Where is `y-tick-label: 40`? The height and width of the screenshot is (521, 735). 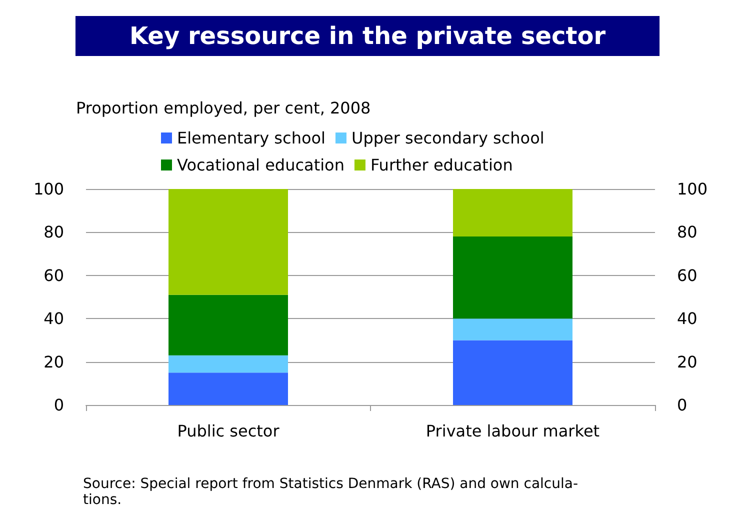 y-tick-label: 40 is located at coordinates (54, 318).